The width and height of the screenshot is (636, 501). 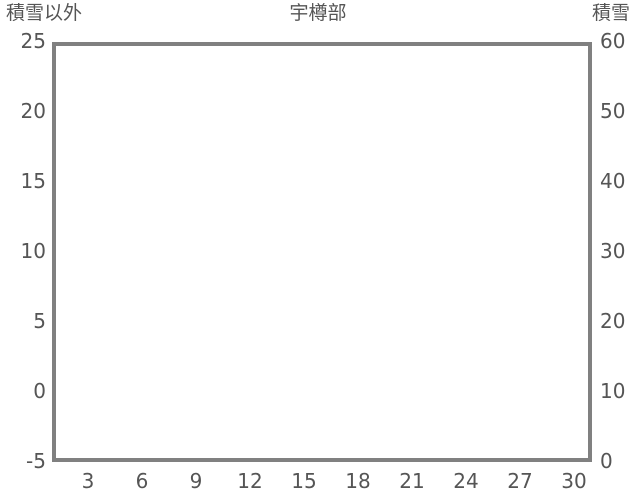 What do you see at coordinates (574, 481) in the screenshot?
I see `x-tick: 30` at bounding box center [574, 481].